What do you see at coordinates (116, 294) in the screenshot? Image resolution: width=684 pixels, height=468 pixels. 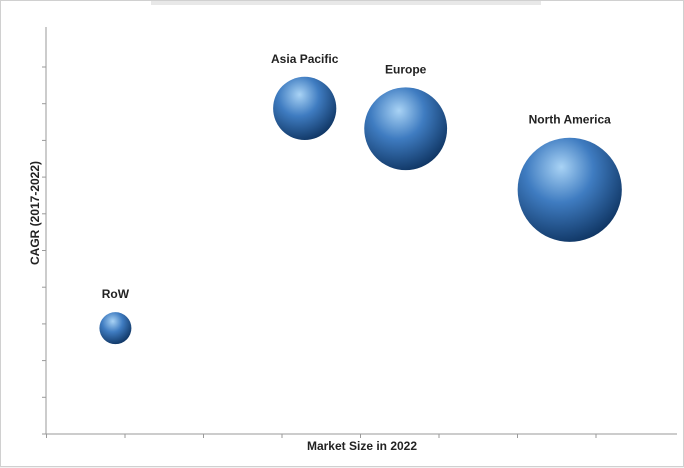 I see `bubble-label-row: RoW` at bounding box center [116, 294].